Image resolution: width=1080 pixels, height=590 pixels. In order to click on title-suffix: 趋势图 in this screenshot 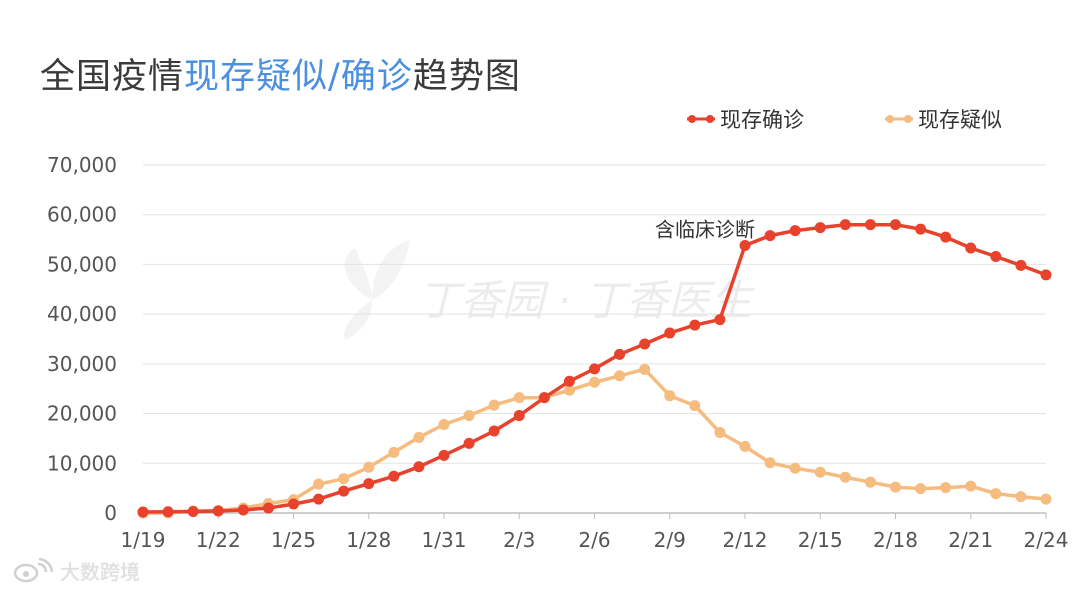, I will do `click(466, 77)`.